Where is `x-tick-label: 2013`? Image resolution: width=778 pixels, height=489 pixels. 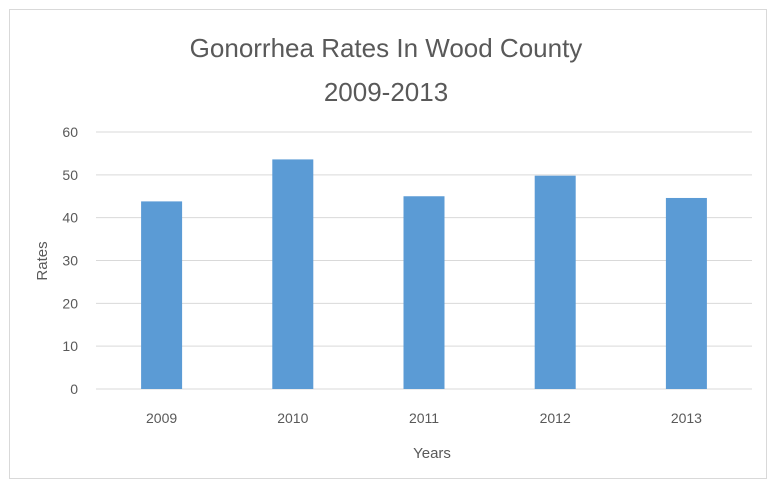 x-tick-label: 2013 is located at coordinates (686, 418).